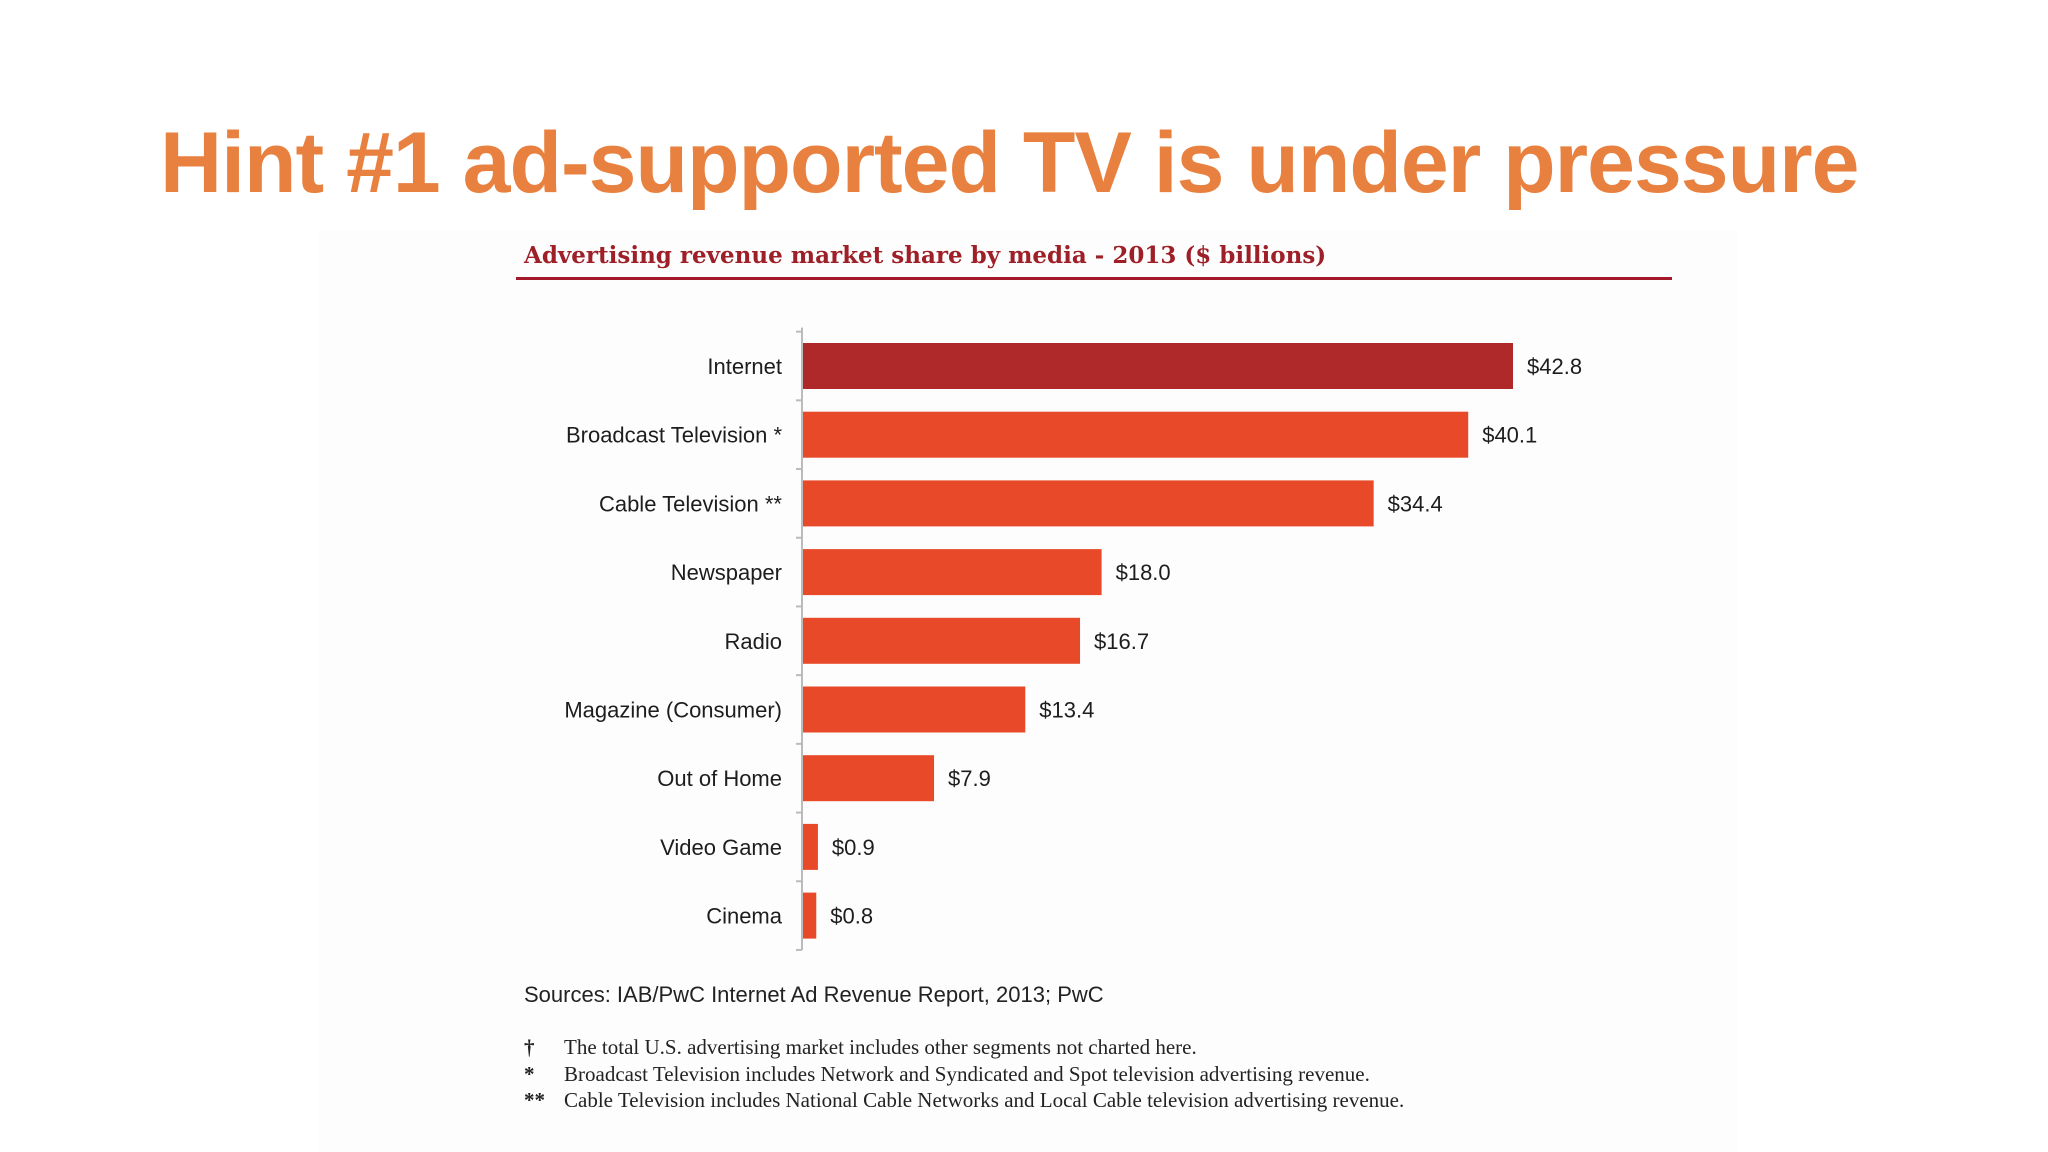 This screenshot has width=2048, height=1152. I want to click on bar-cable-television, so click(1088, 503).